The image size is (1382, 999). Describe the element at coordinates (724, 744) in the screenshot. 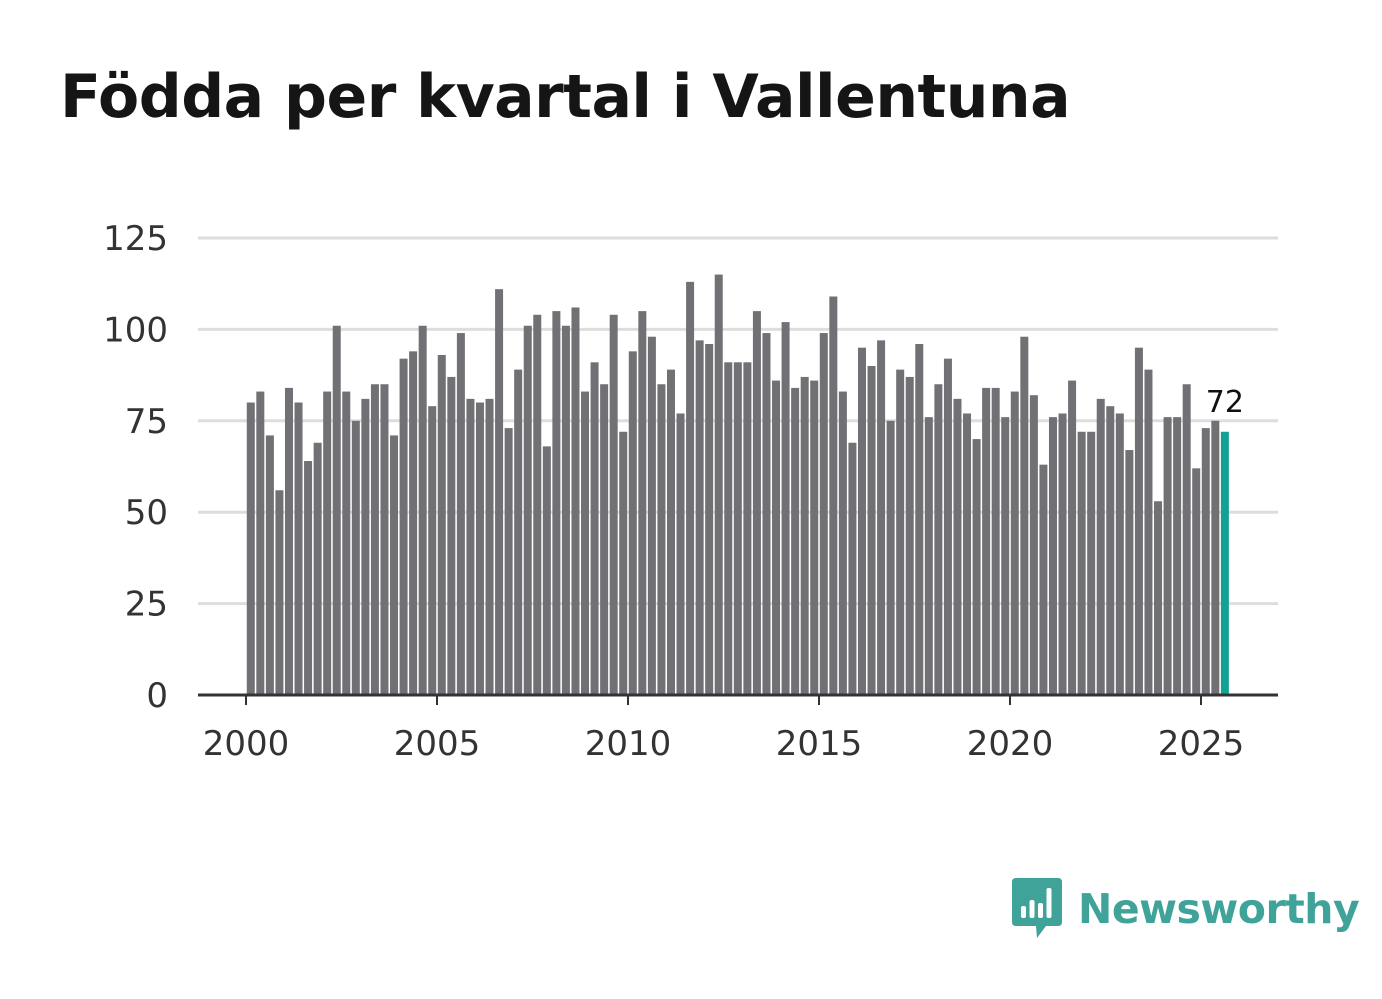

I see `x-axis-labels: 2000 2005 2010 2015 2020 2025` at that location.